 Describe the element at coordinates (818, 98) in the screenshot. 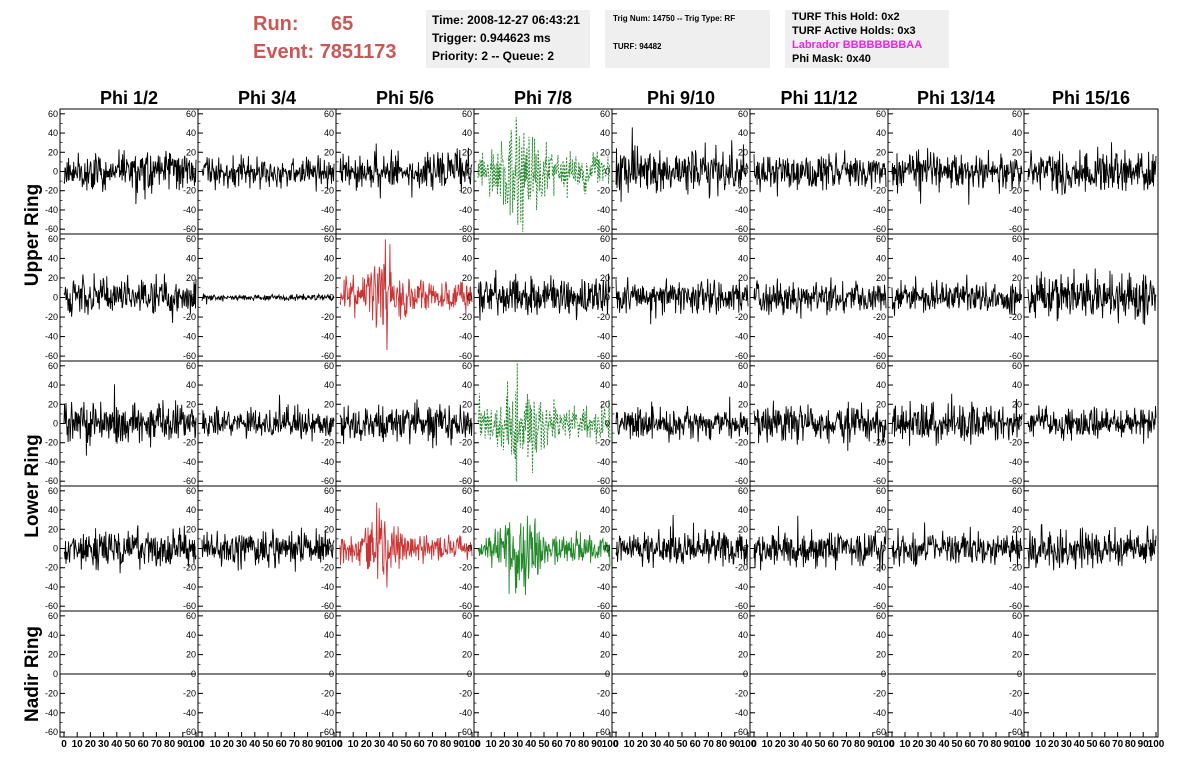

I see `column-title: Phi 11/12` at that location.